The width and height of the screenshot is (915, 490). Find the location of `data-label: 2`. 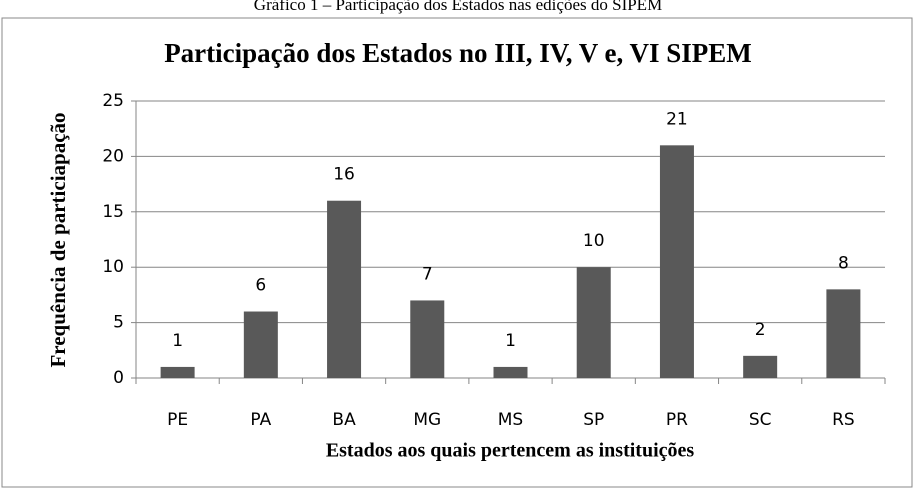

data-label: 2 is located at coordinates (760, 330).